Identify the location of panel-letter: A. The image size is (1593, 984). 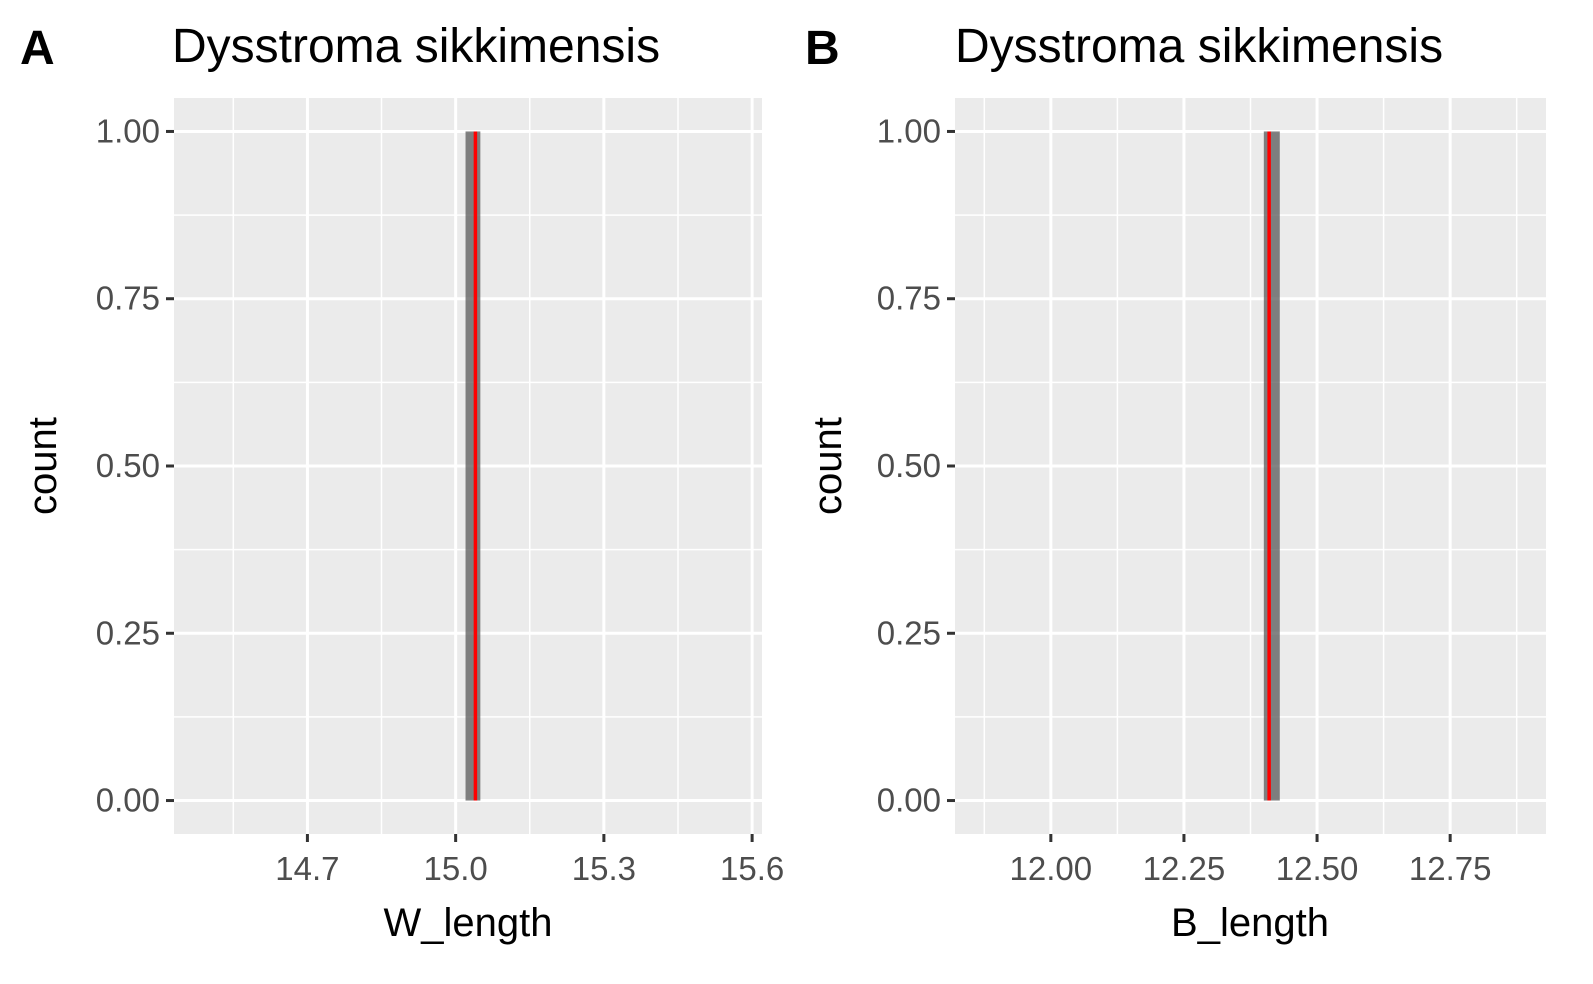
(37, 48).